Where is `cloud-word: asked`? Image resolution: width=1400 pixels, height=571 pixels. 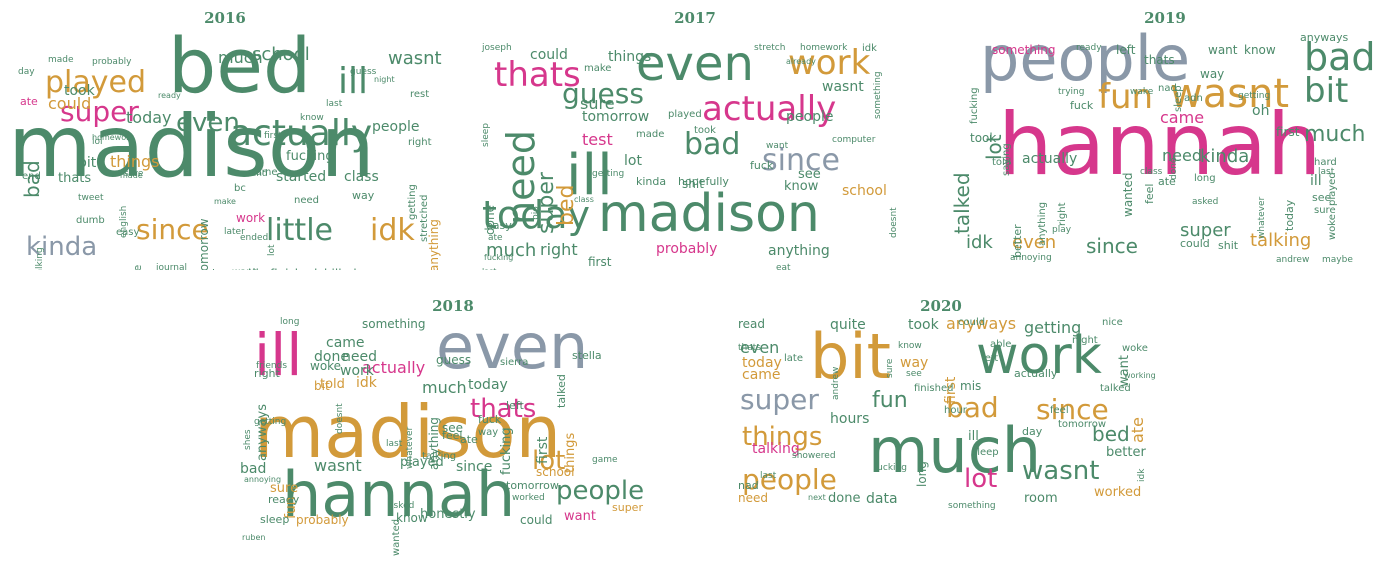
cloud-word: asked is located at coordinates (1205, 202).